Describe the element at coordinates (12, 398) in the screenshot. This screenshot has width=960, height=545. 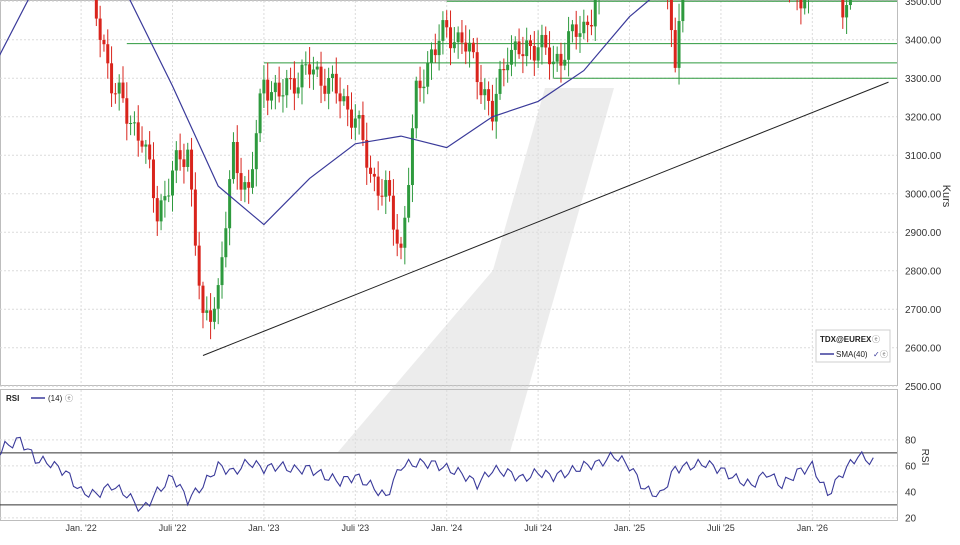
I see `rsi-title: RSI` at that location.